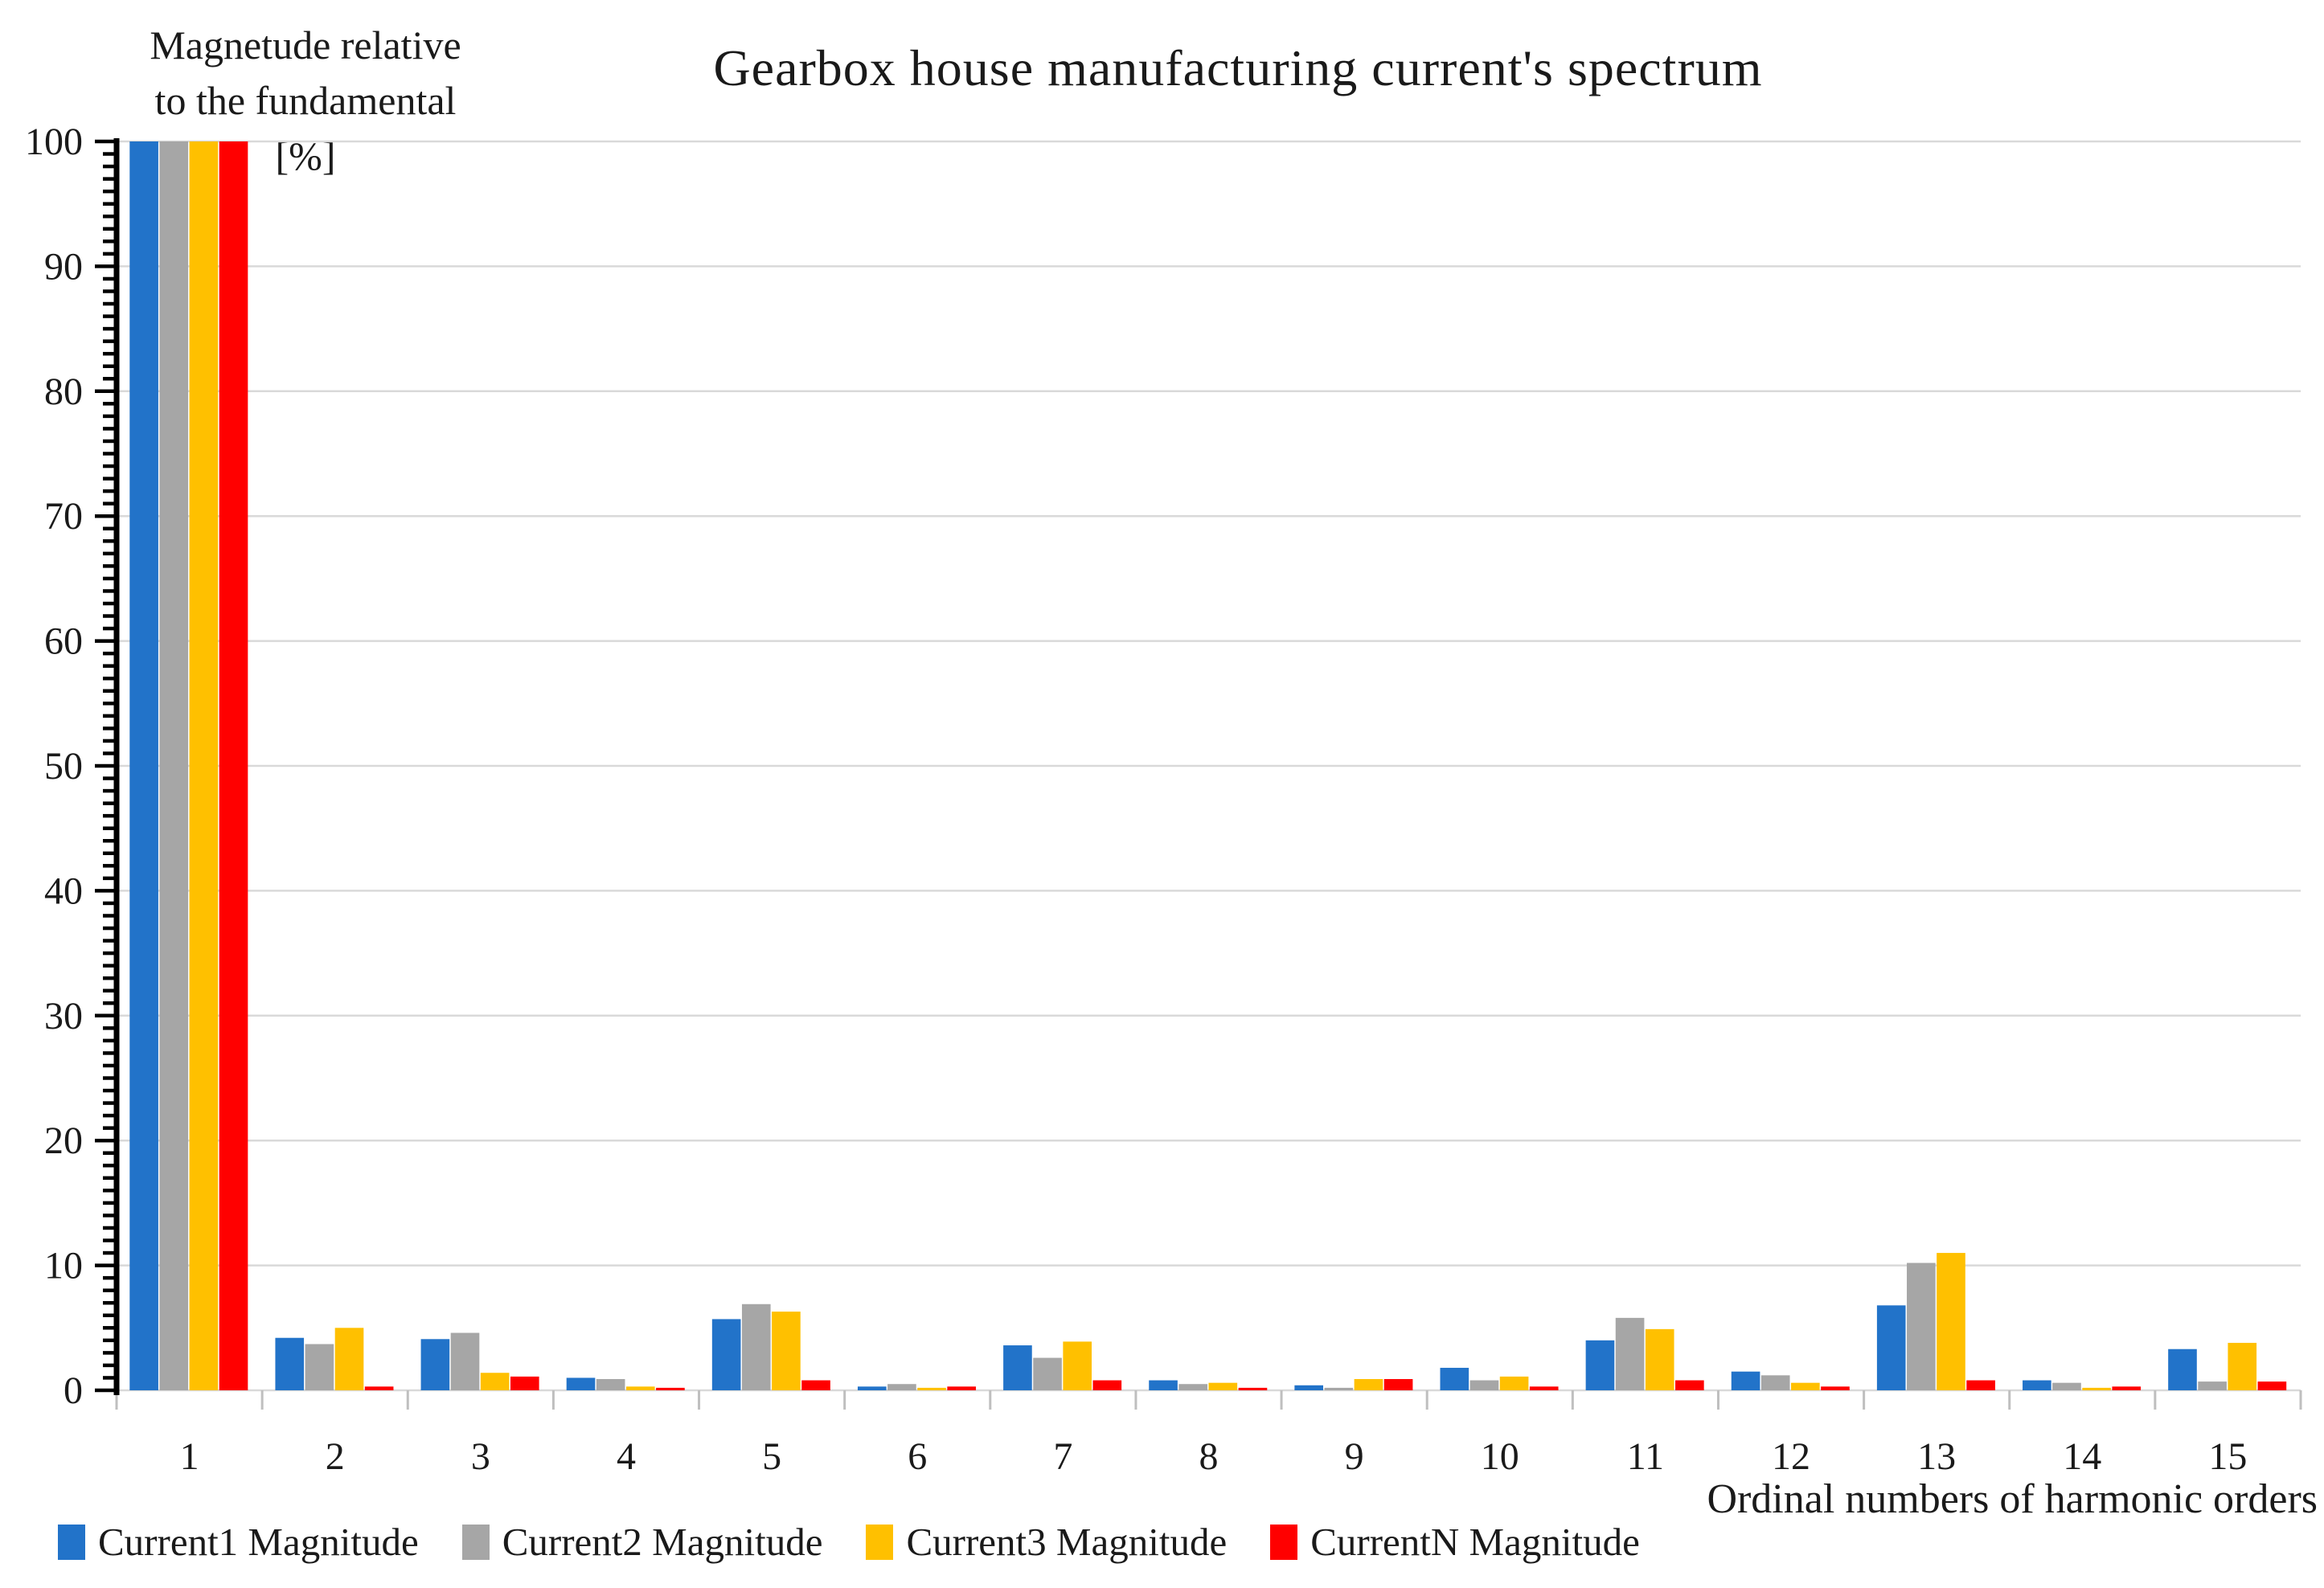  Describe the element at coordinates (480, 1456) in the screenshot. I see `x-tick-label: 3` at that location.